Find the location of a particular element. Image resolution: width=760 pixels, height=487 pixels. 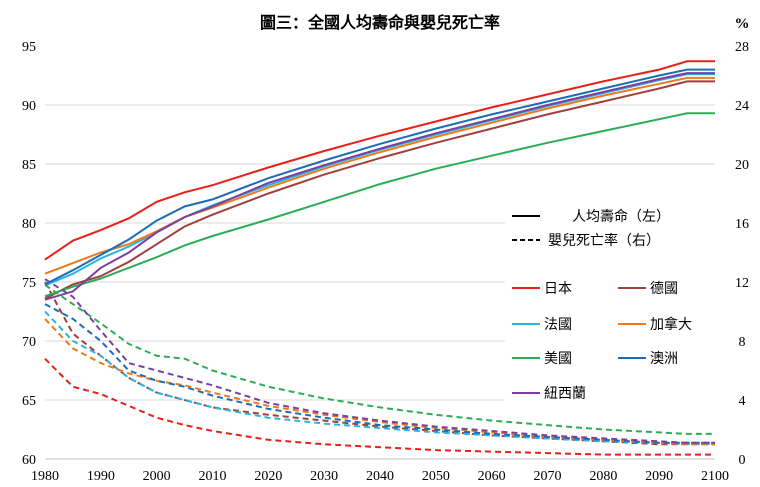

legend-background is located at coordinates (612, 307).